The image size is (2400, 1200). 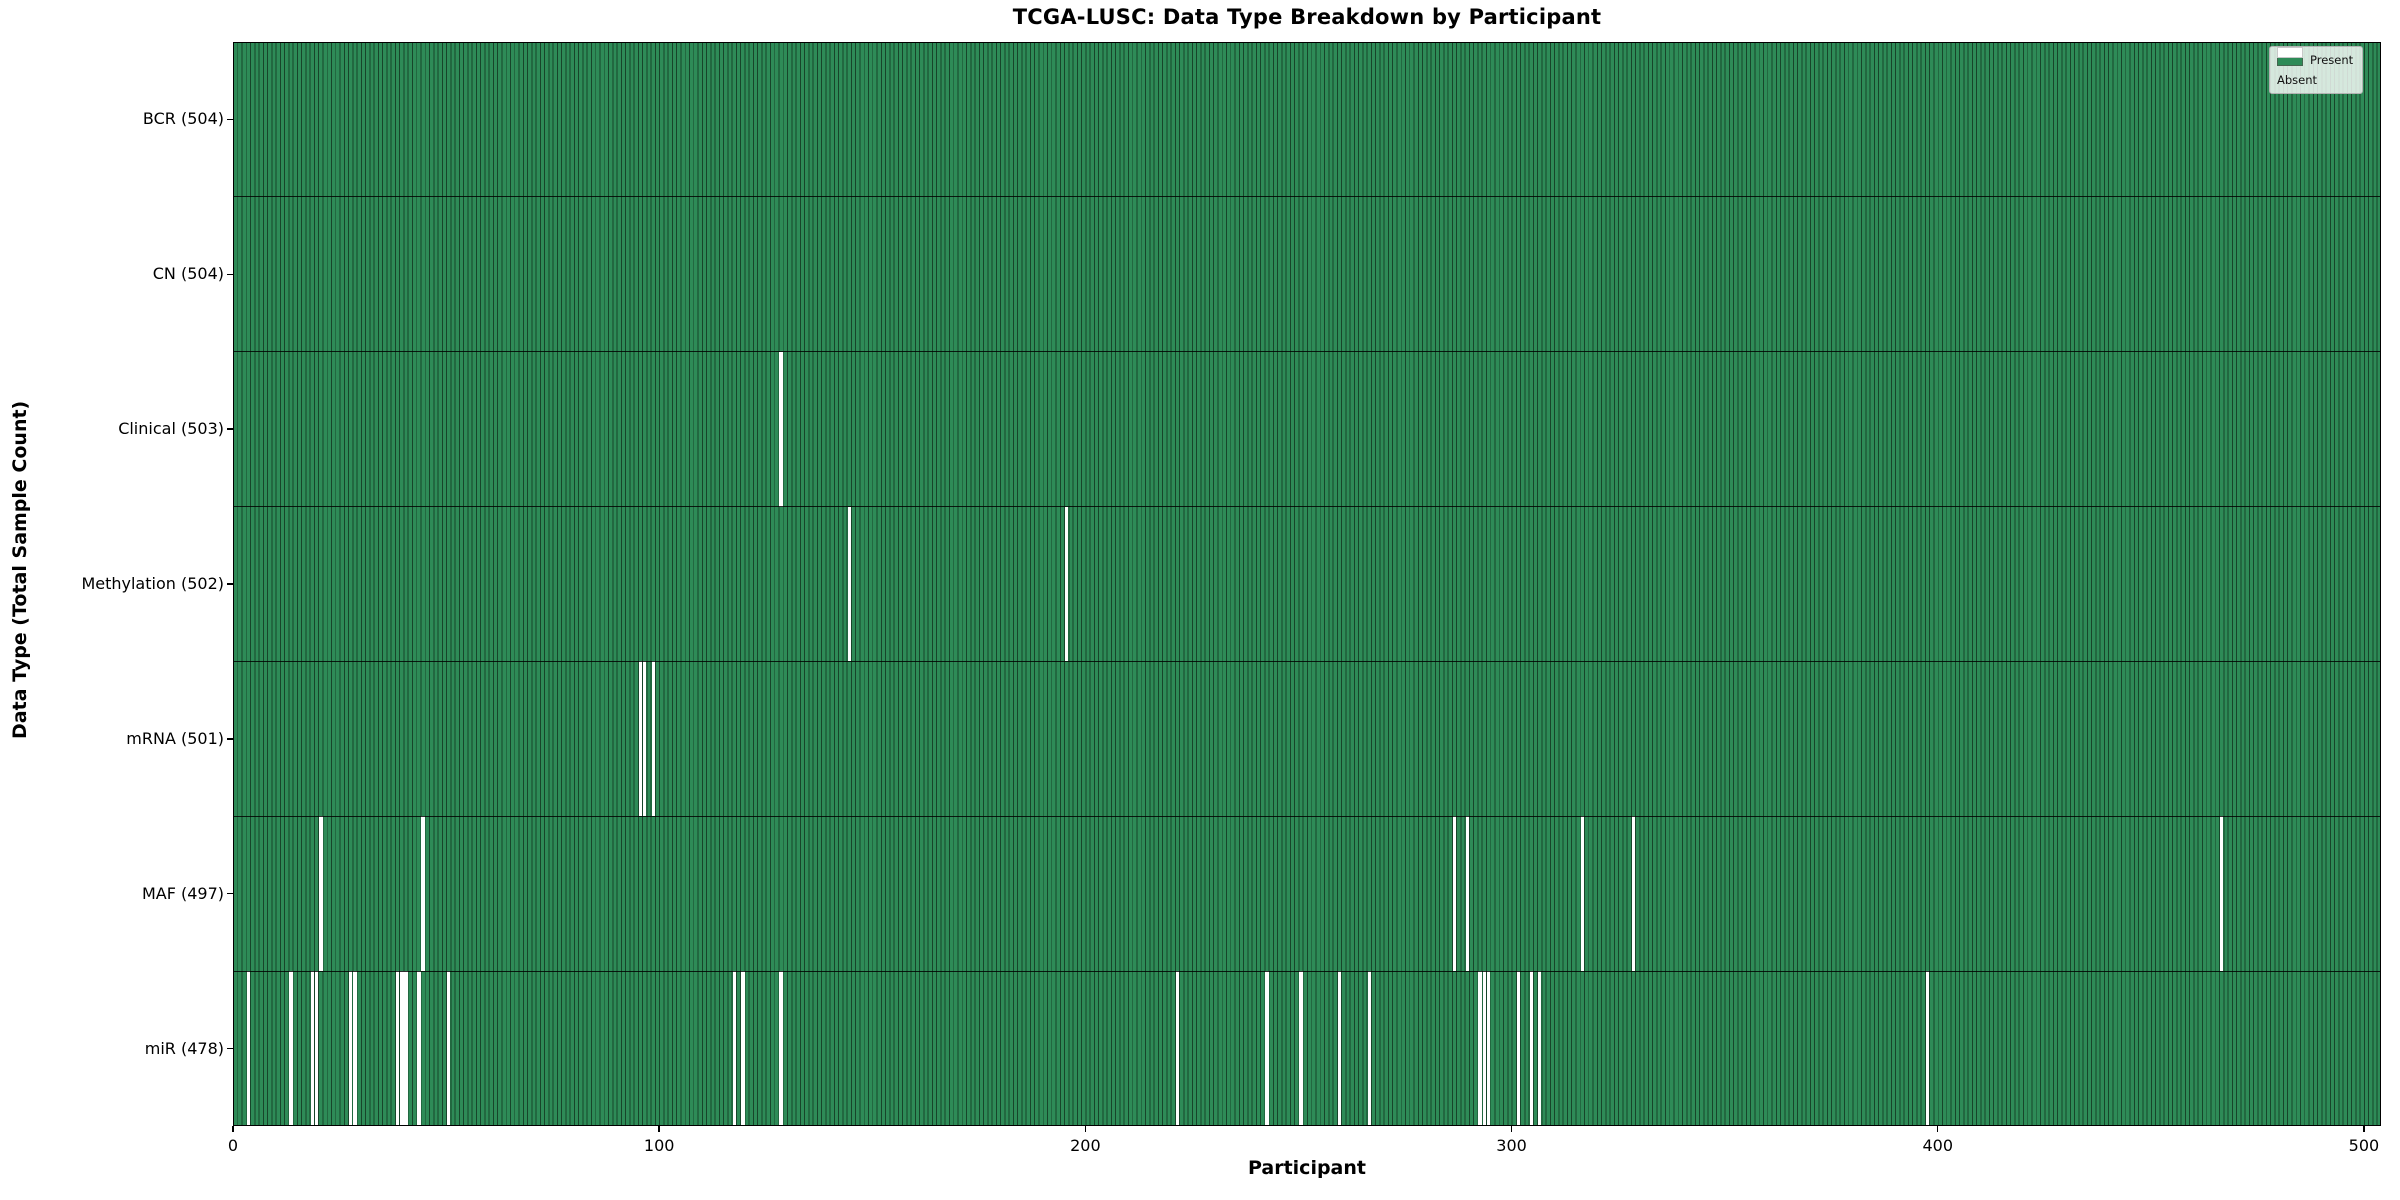 I want to click on xtick-label-400: 400, so click(x=1938, y=1145).